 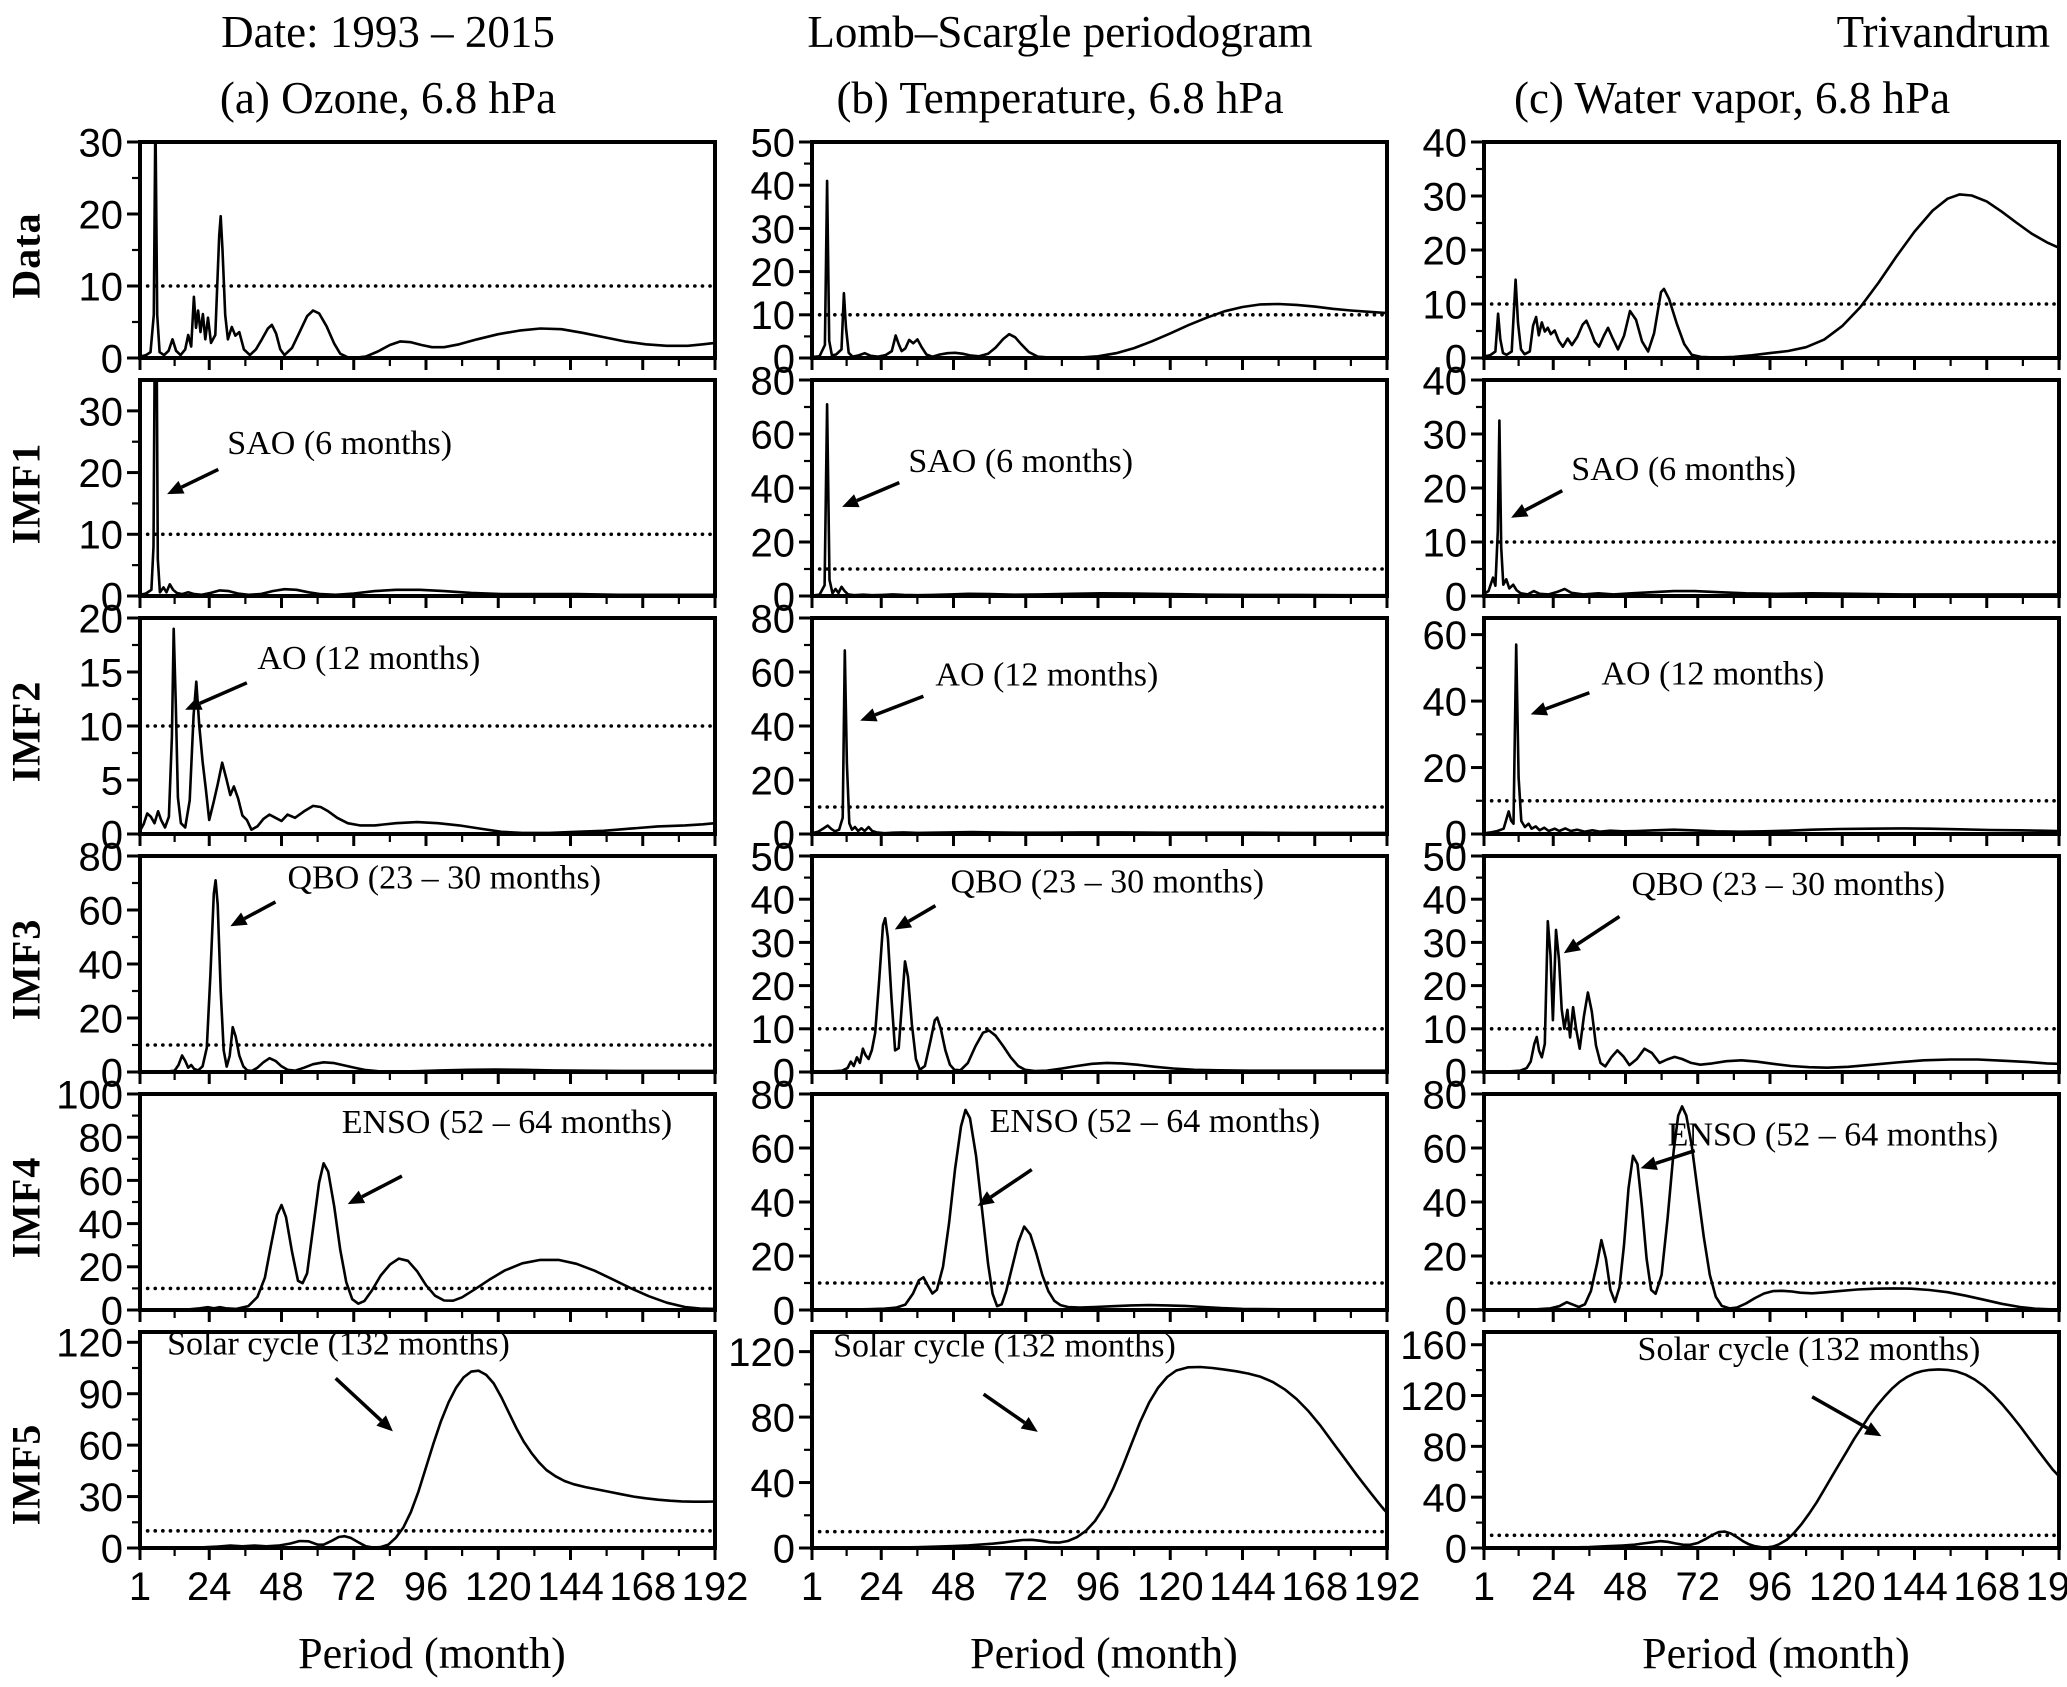 What do you see at coordinates (570, 1587) in the screenshot?
I see `svg-text: 144` at bounding box center [570, 1587].